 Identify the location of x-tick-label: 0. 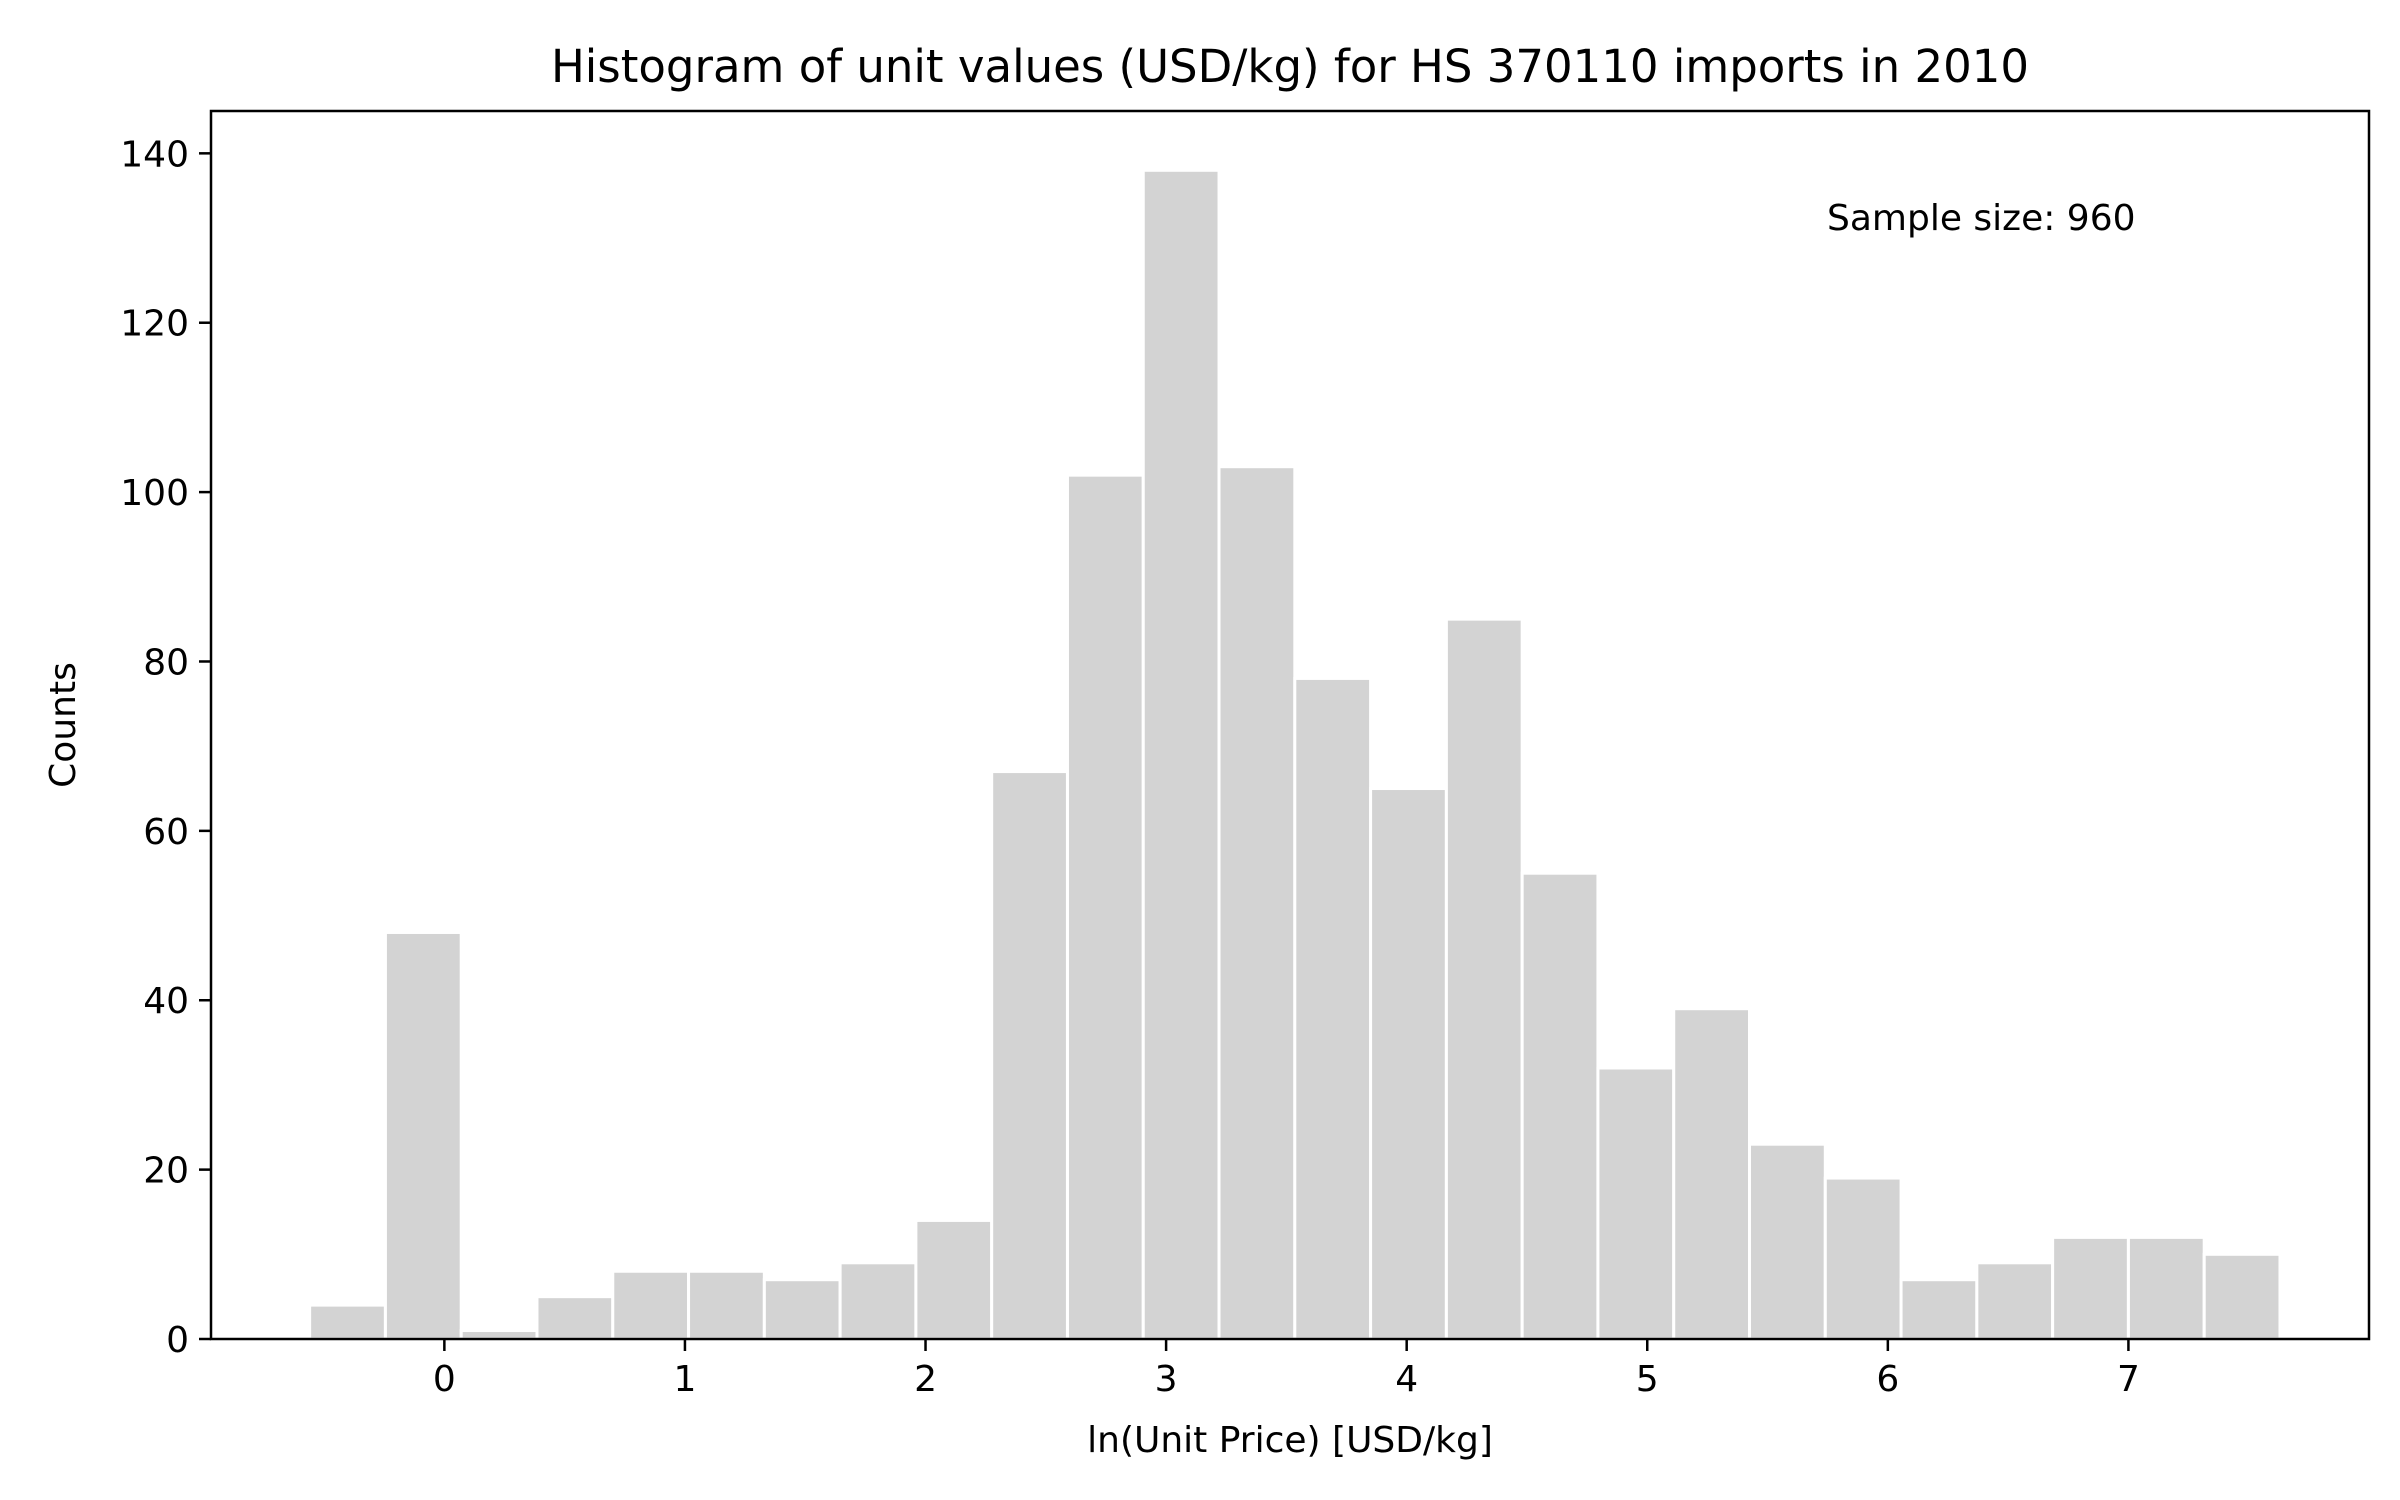
(444, 1379).